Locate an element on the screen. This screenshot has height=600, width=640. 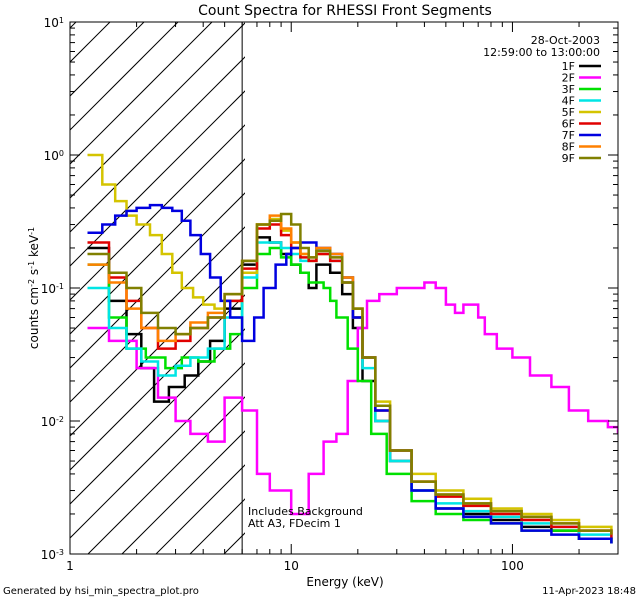
y-label-exp-3: -1 is located at coordinates (31, 231).